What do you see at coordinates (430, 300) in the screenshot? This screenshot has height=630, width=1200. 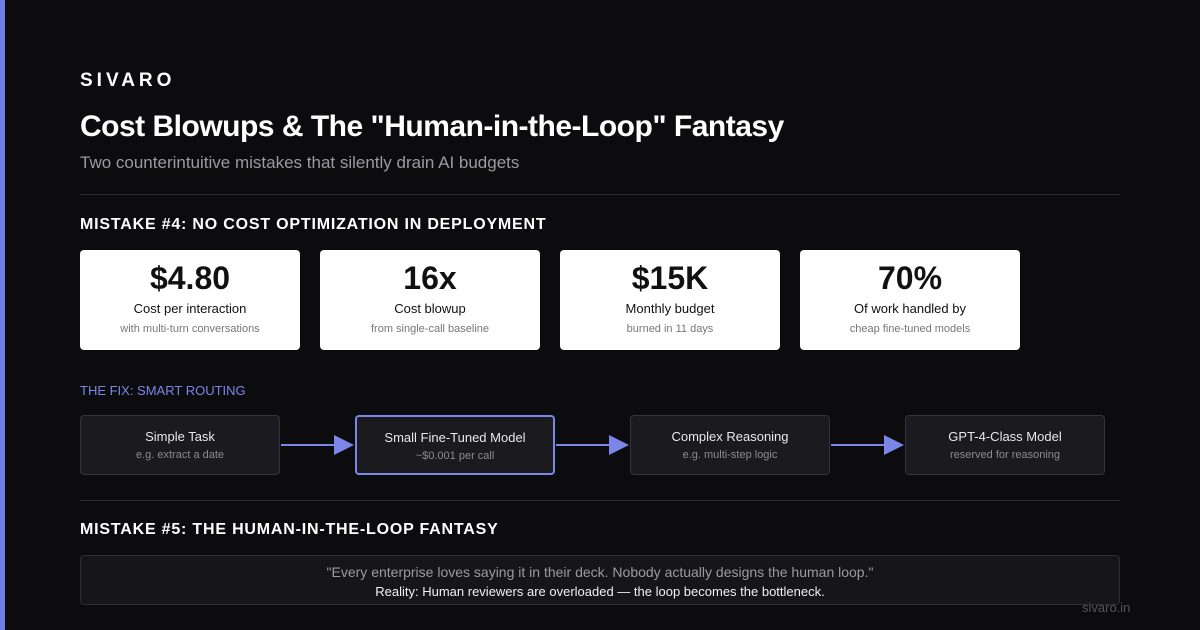 I see `stat-card: 16x Cost blowup from single-call baseline` at bounding box center [430, 300].